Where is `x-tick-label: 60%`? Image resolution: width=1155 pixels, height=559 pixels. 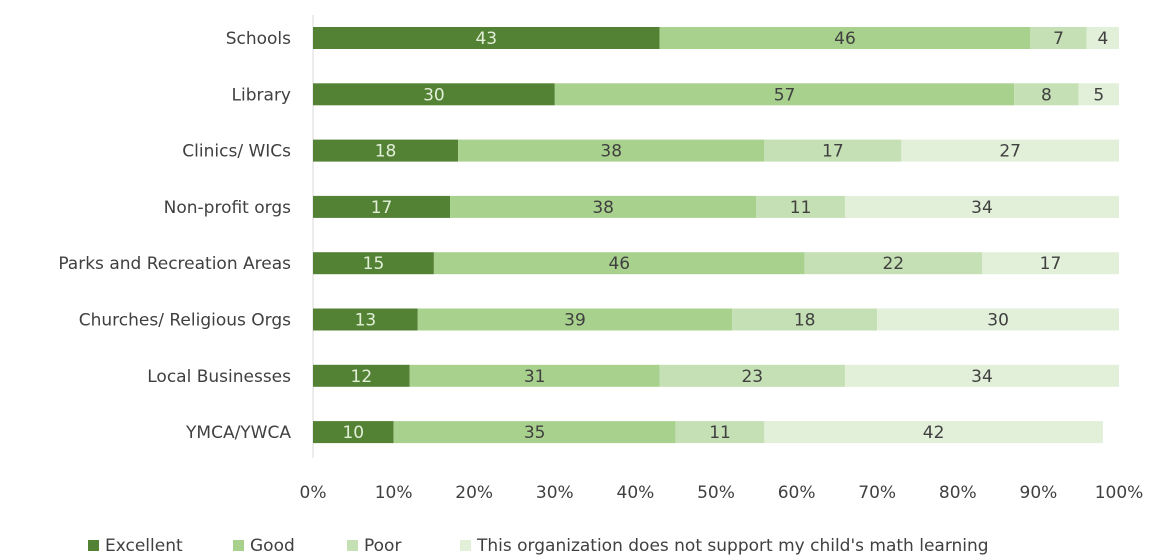
x-tick-label: 60% is located at coordinates (797, 493).